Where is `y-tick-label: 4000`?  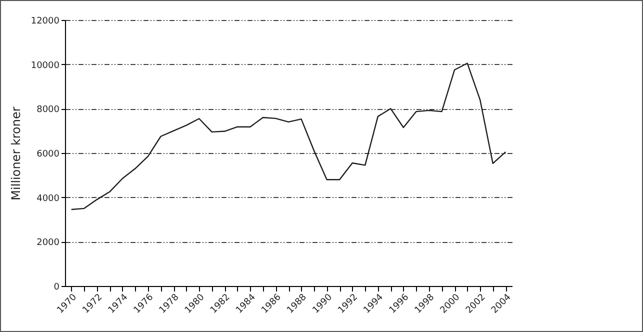 y-tick-label: 4000 is located at coordinates (48, 199).